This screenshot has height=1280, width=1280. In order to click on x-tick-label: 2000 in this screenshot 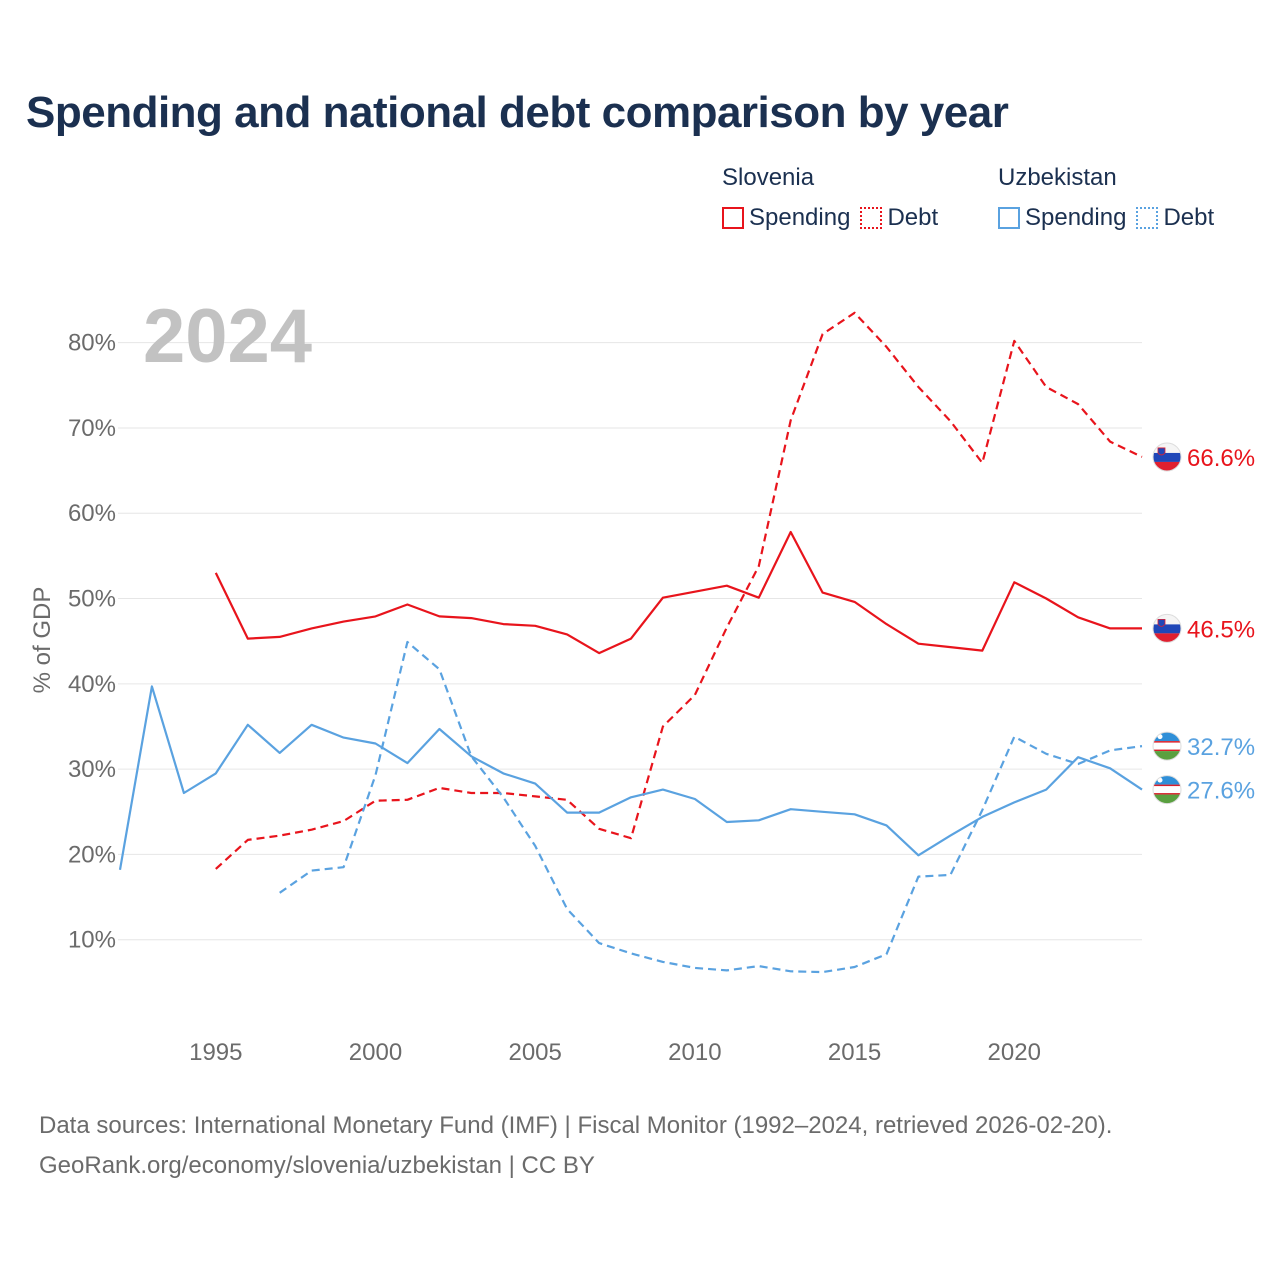, I will do `click(375, 1052)`.